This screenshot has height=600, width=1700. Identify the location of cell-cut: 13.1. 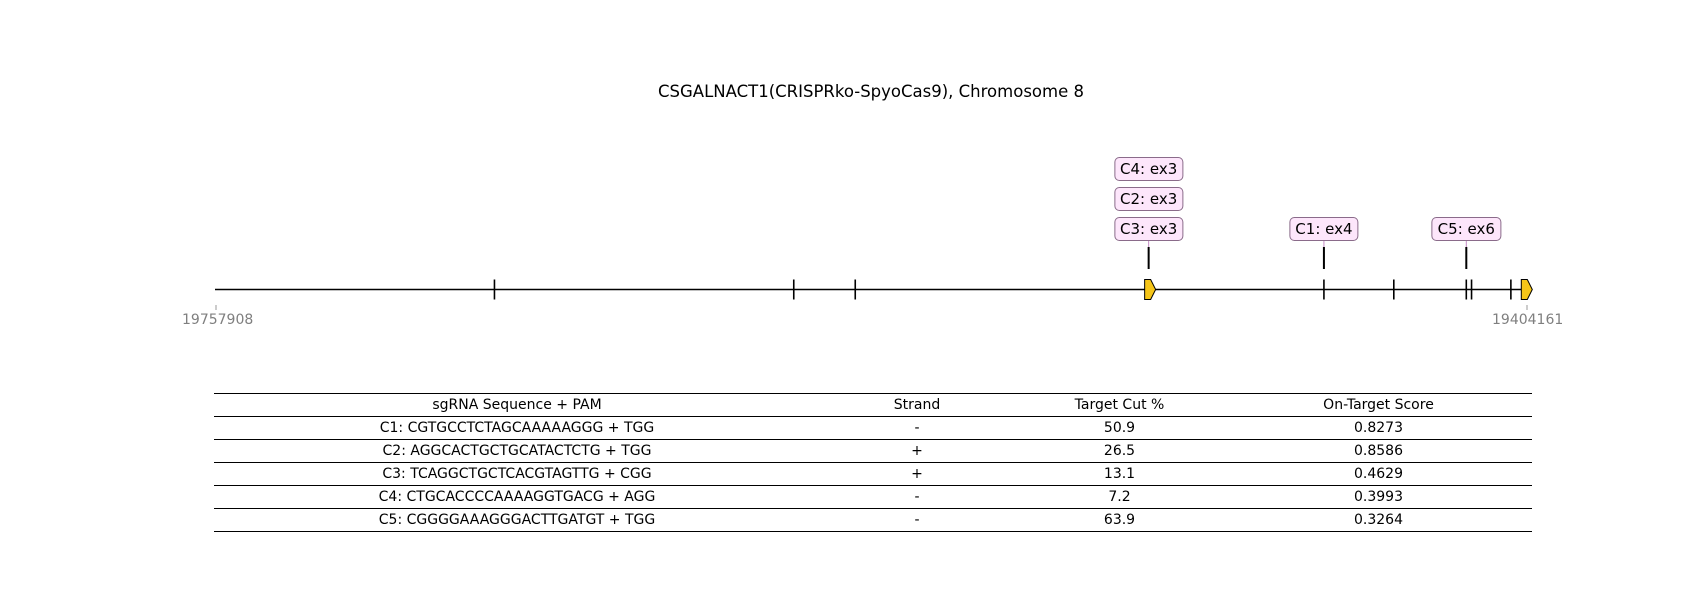
(1119, 474).